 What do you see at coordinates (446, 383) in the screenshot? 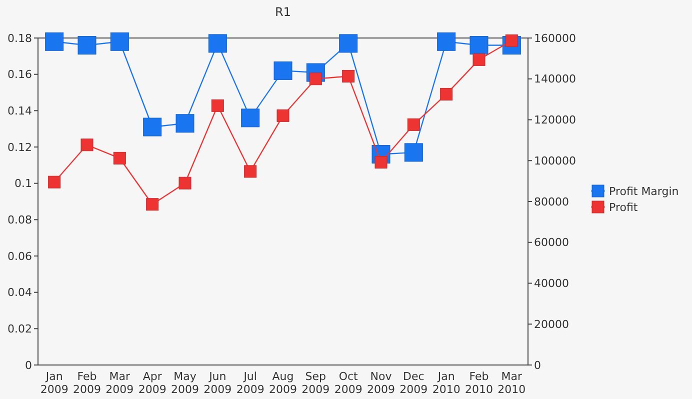
I see `x-tick-label: Jan 2010` at bounding box center [446, 383].